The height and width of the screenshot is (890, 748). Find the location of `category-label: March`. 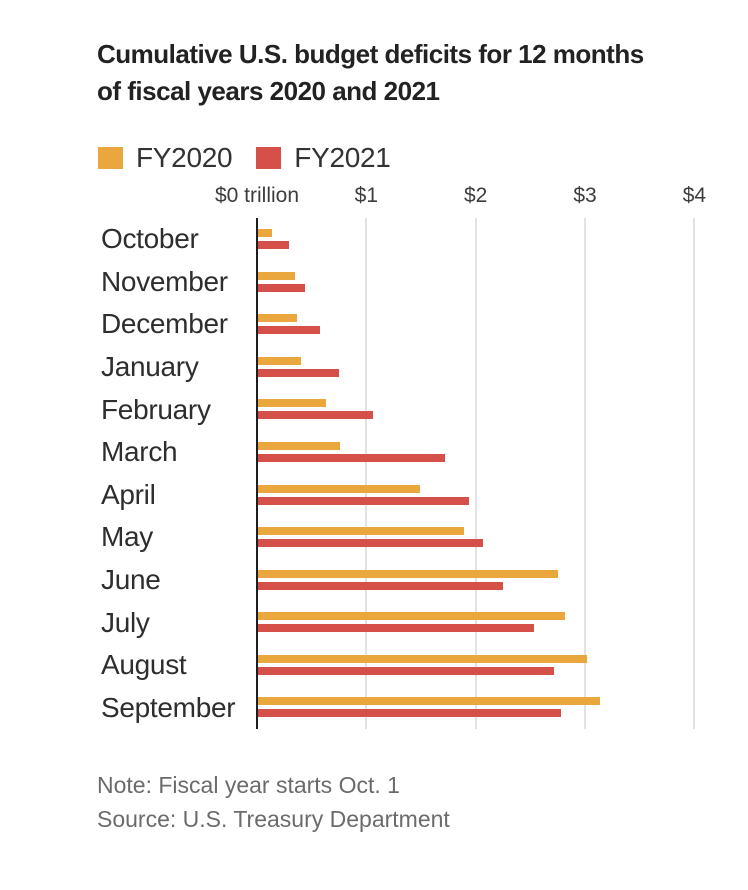

category-label: March is located at coordinates (139, 452).